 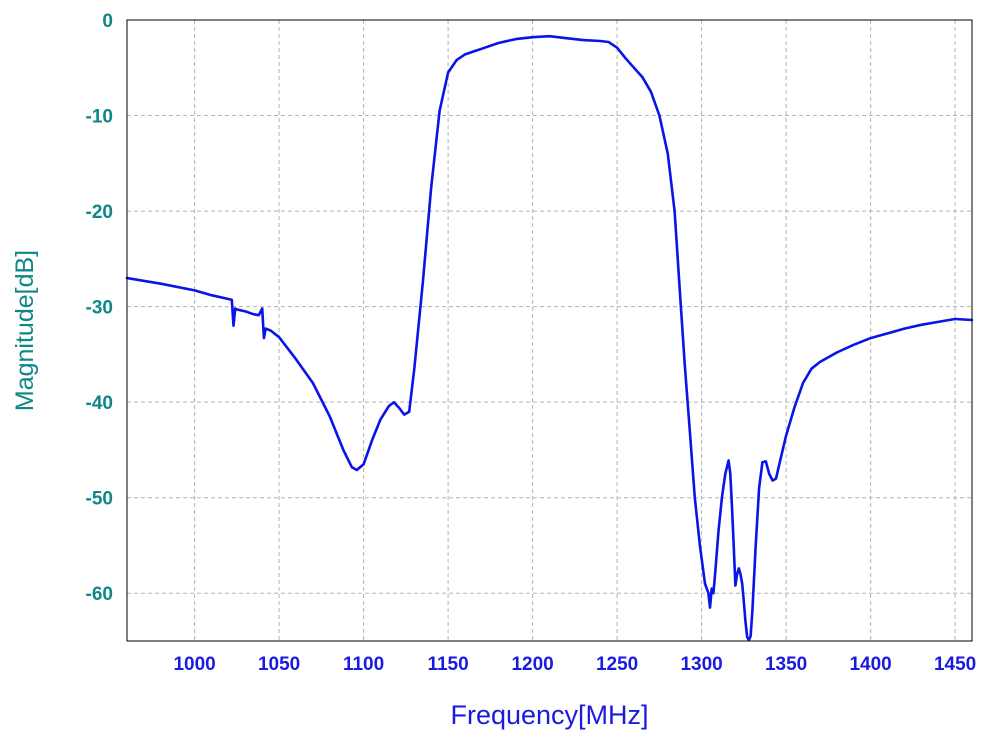 What do you see at coordinates (25, 330) in the screenshot?
I see `y-axis-label: Magnitude[dB]` at bounding box center [25, 330].